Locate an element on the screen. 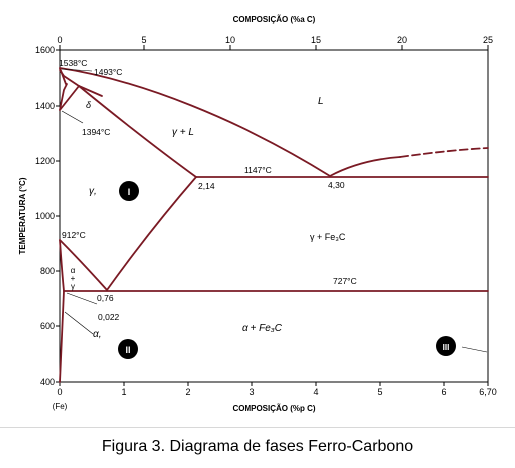 This screenshot has height=468, width=515. left-axis-label: TEMPERATURA (°C) is located at coordinates (22, 215).